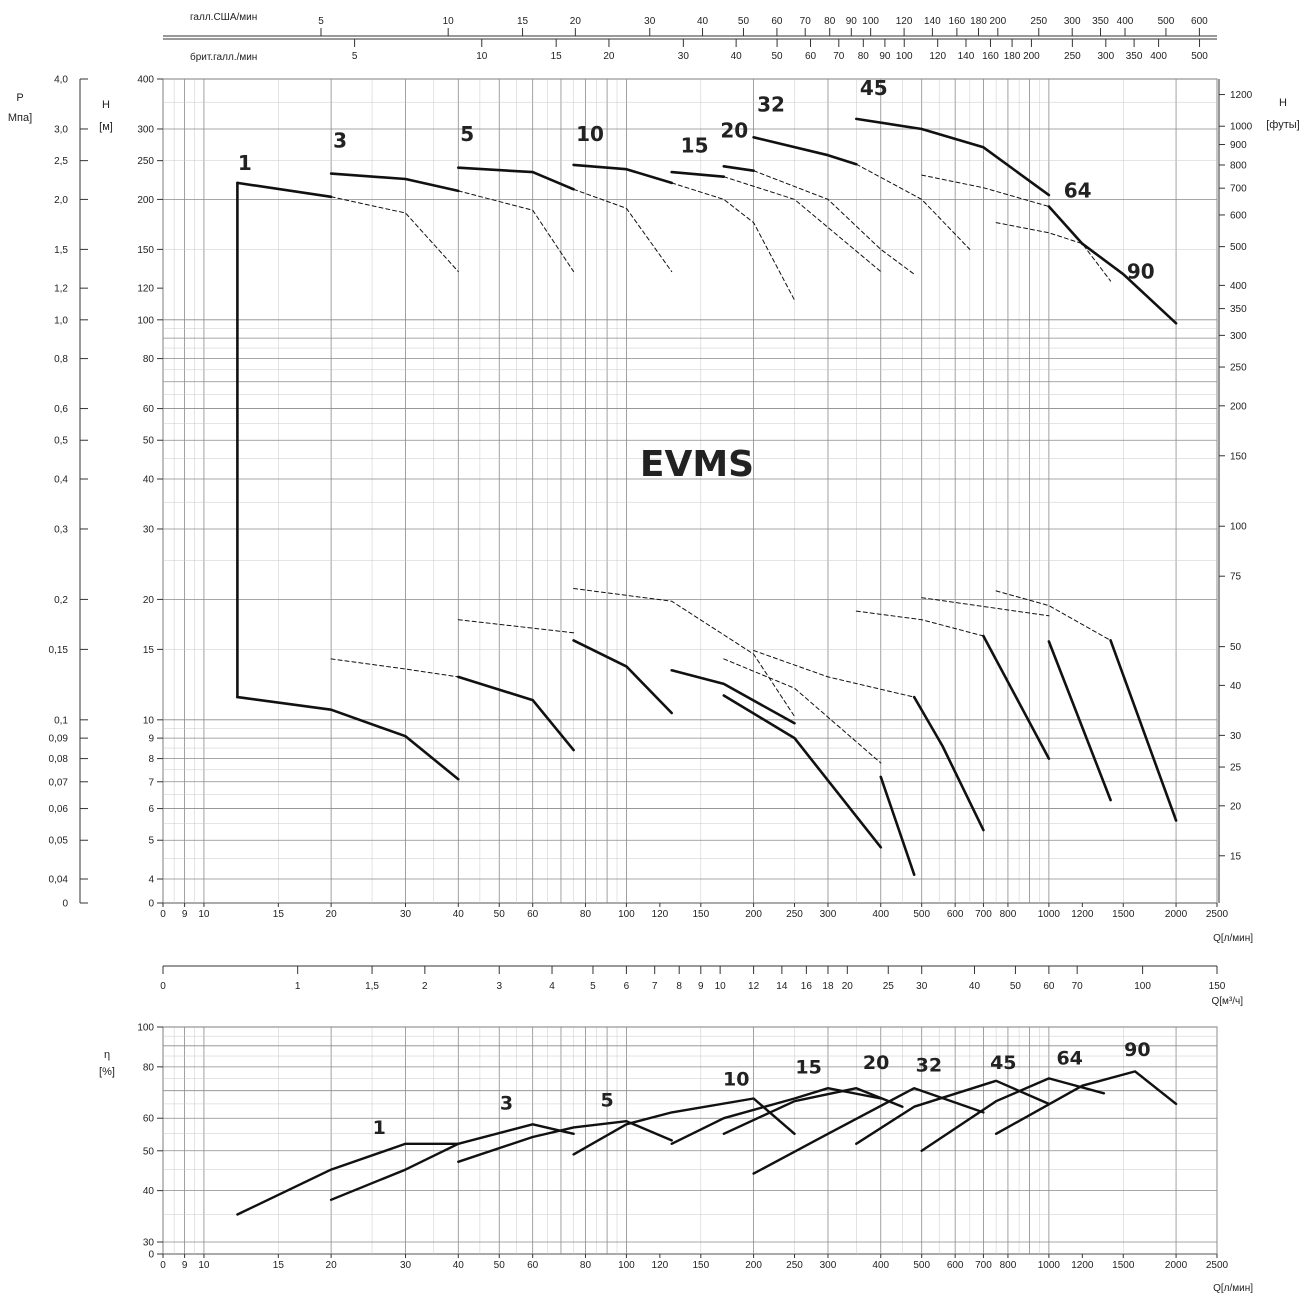 This screenshot has width=1316, height=1296. What do you see at coordinates (151, 759) in the screenshot?
I see `h-tick-label: 8` at bounding box center [151, 759].